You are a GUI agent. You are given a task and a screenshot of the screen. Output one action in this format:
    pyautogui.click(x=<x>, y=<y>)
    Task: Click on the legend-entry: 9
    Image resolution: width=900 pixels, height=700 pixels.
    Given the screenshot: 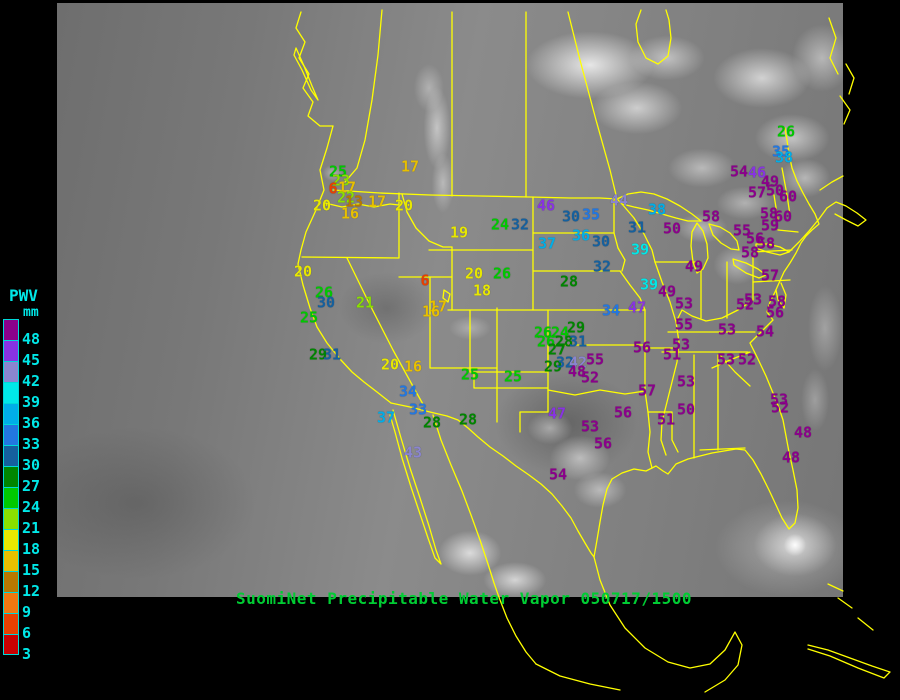 What is the action you would take?
    pyautogui.click(x=30, y=606)
    